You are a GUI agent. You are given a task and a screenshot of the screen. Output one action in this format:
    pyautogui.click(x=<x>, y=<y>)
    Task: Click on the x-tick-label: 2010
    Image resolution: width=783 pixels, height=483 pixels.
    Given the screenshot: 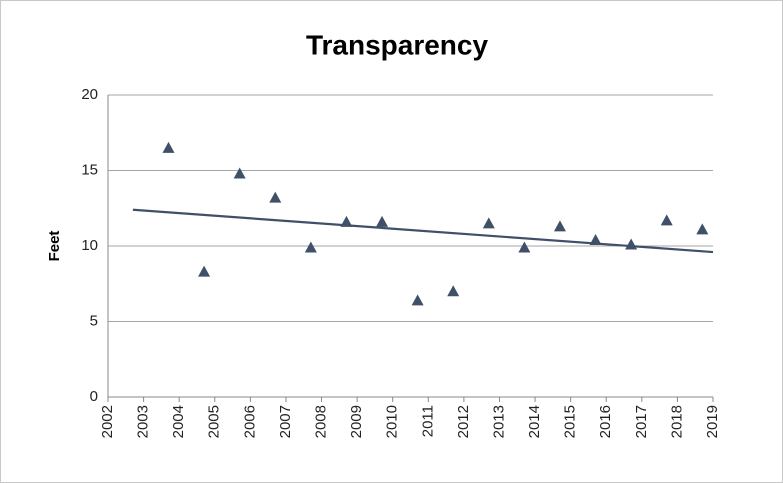 What is the action you would take?
    pyautogui.click(x=392, y=421)
    